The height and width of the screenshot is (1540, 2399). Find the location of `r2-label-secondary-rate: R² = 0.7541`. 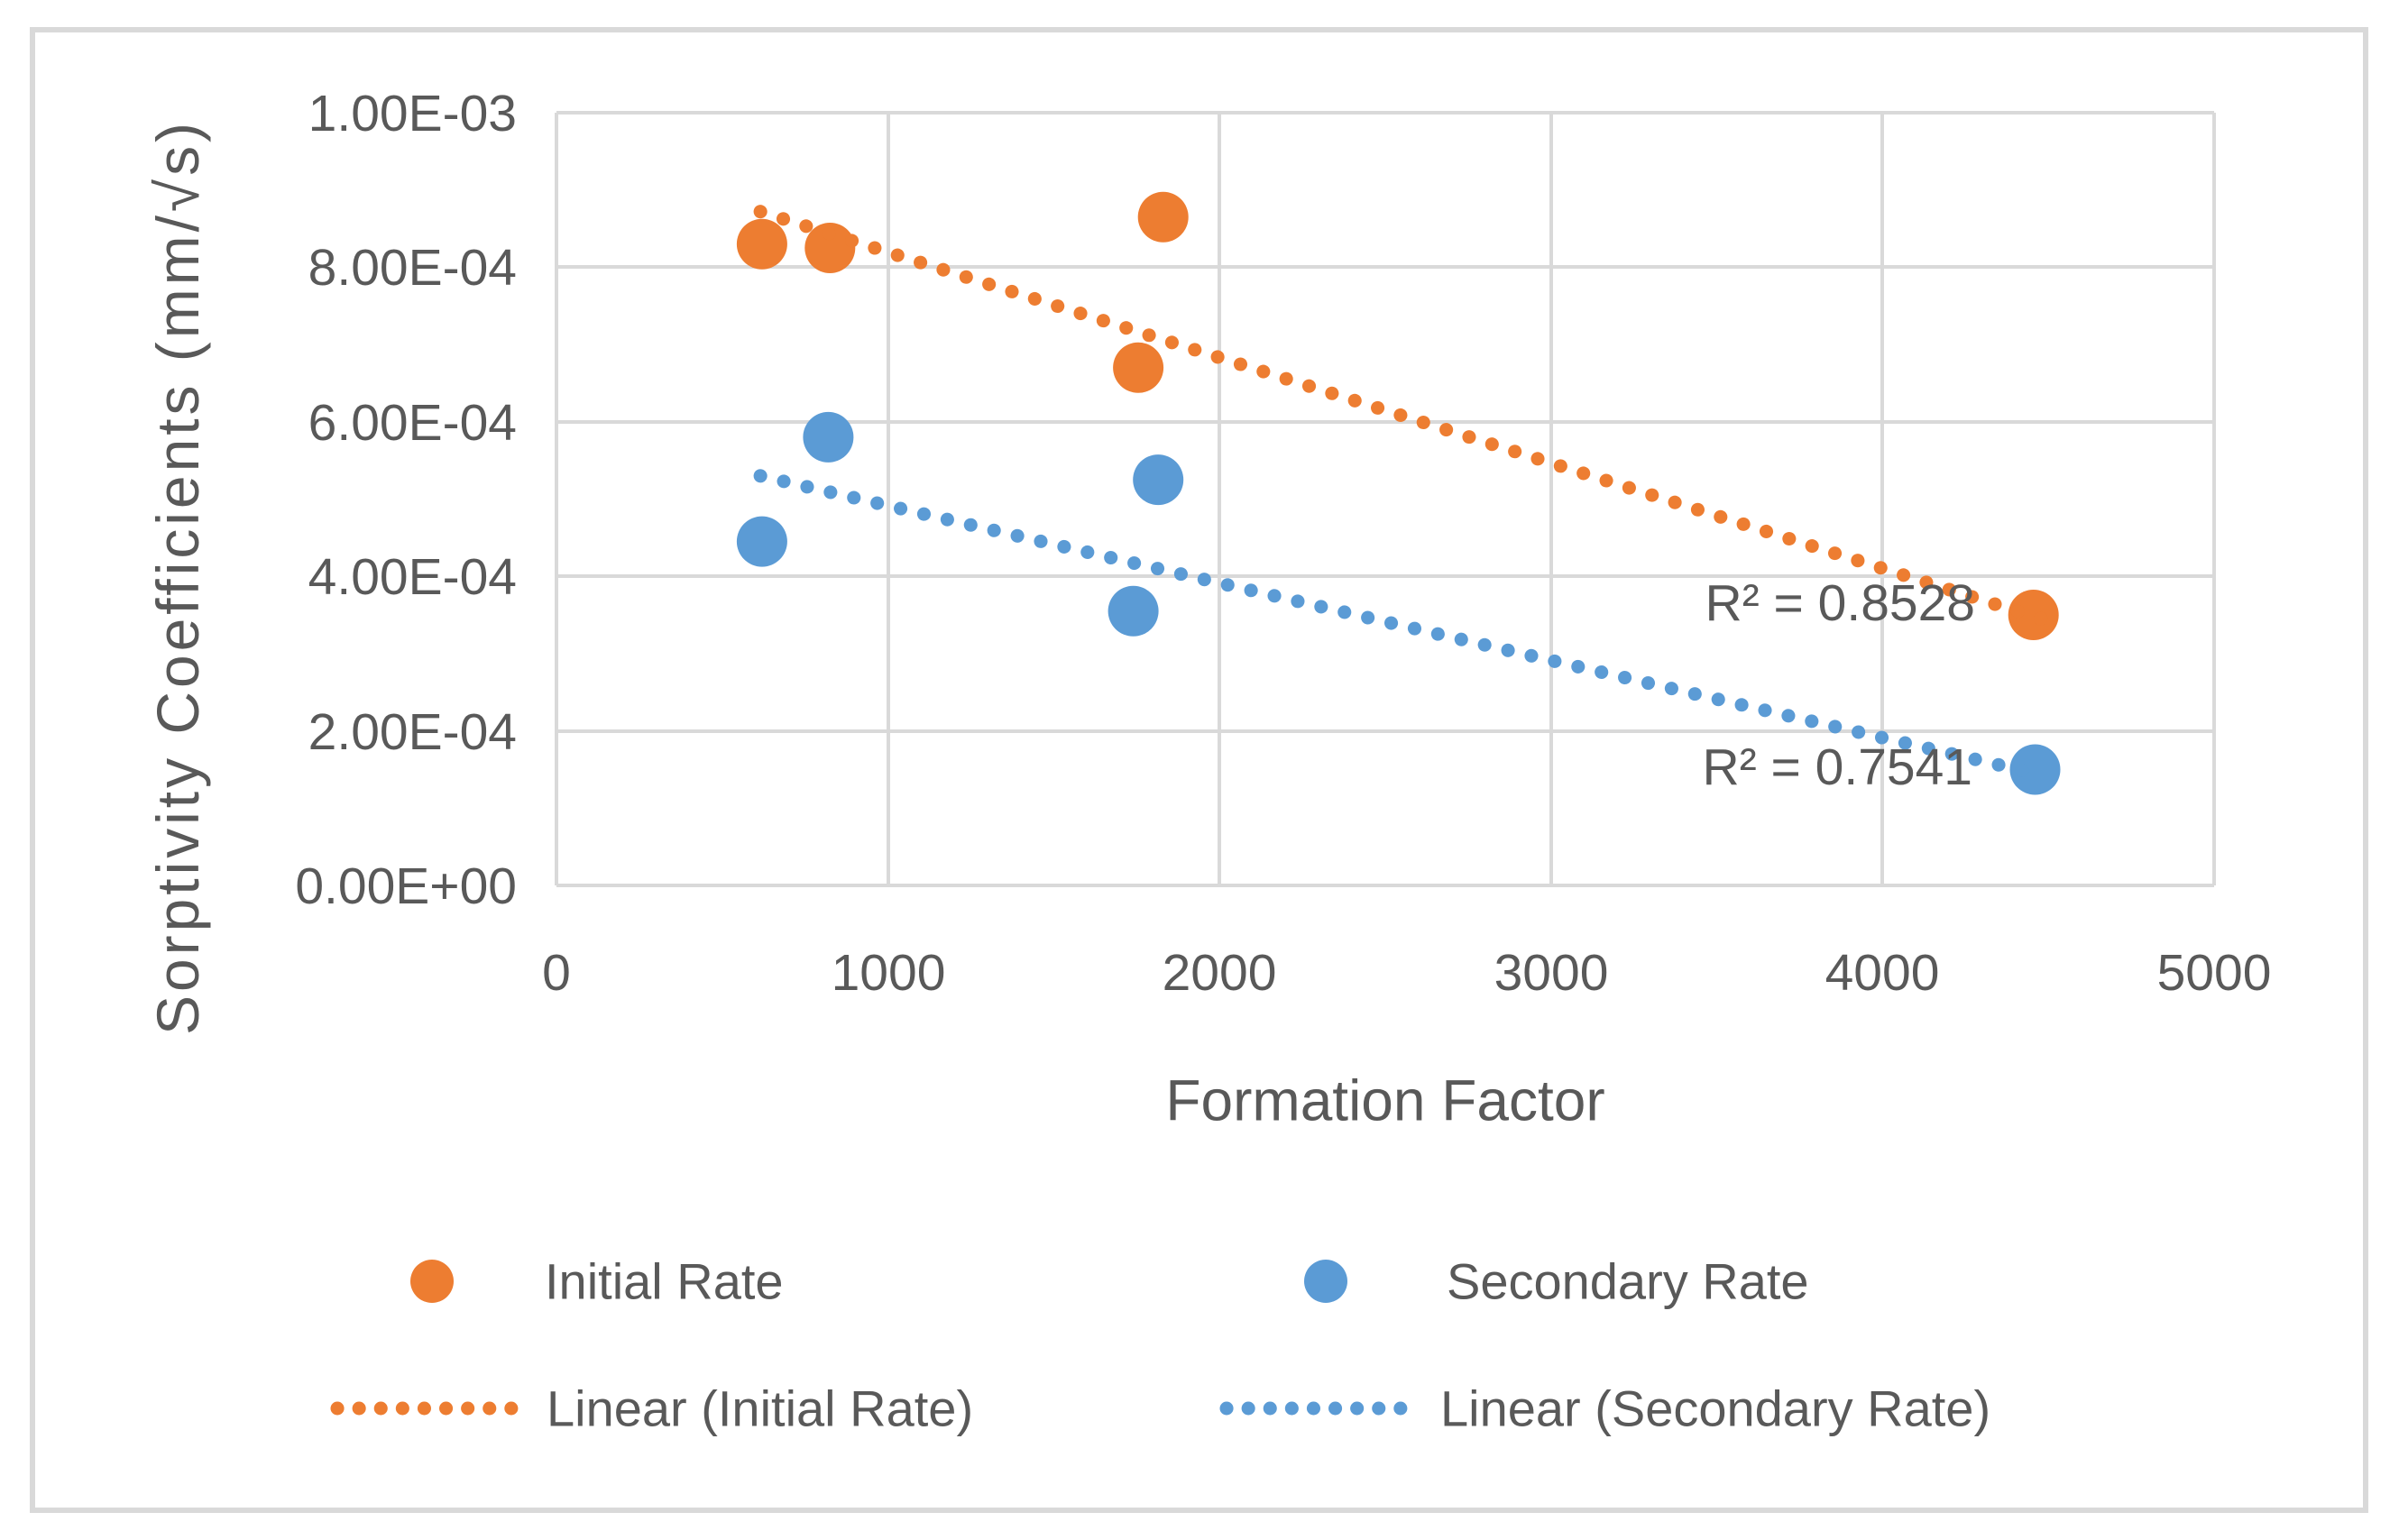

r2-label-secondary-rate: R² = 0.7541 is located at coordinates (1837, 767).